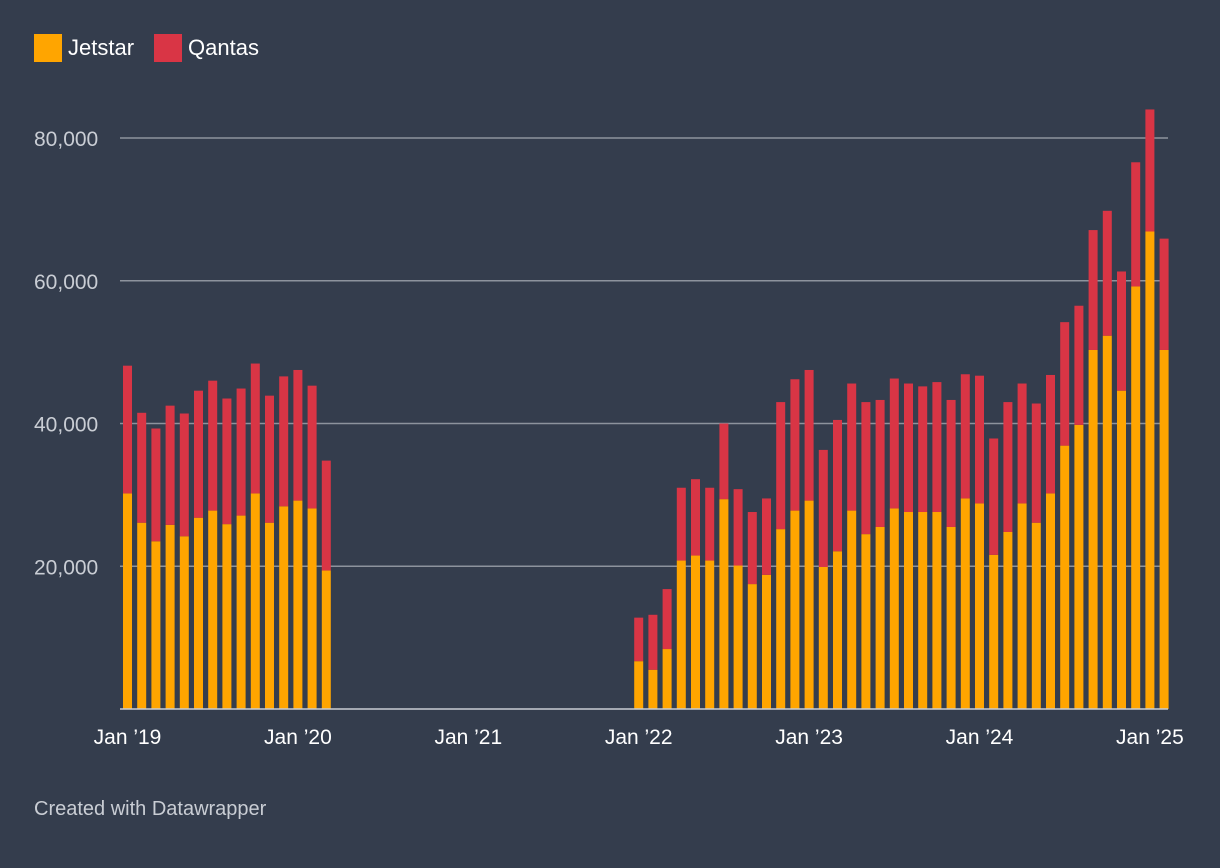 The height and width of the screenshot is (868, 1220). What do you see at coordinates (48, 48) in the screenshot?
I see `legend-swatch-jetstar` at bounding box center [48, 48].